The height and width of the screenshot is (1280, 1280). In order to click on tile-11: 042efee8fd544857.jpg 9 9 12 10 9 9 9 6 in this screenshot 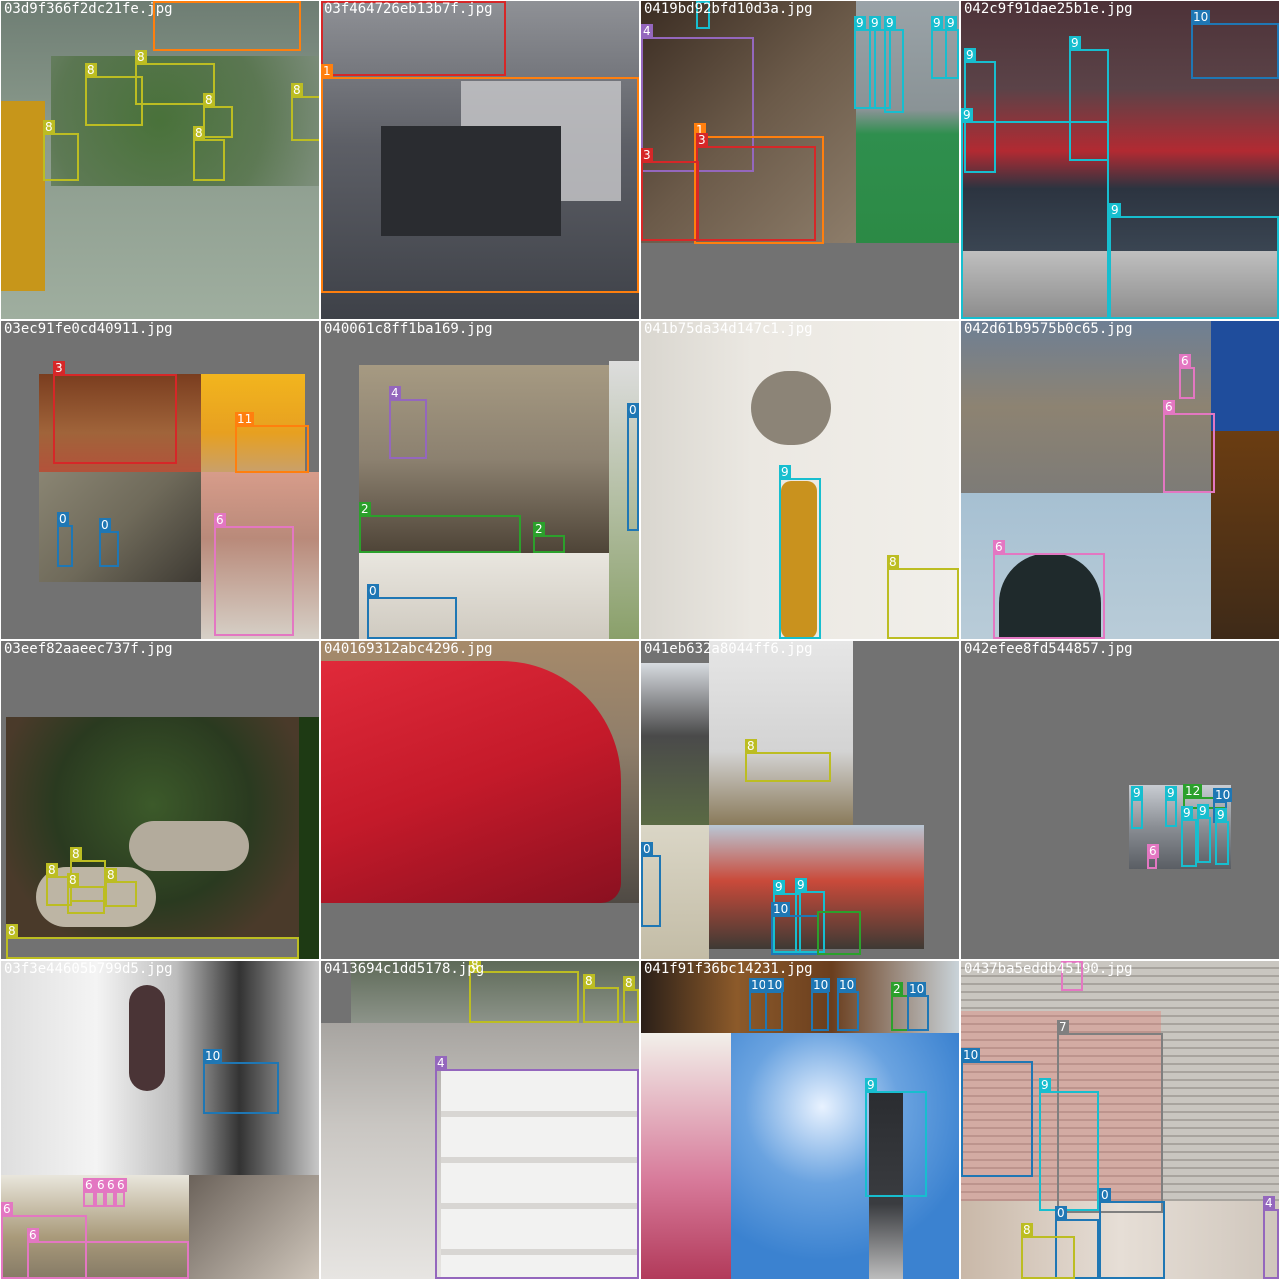, I will do `click(1120, 800)`.